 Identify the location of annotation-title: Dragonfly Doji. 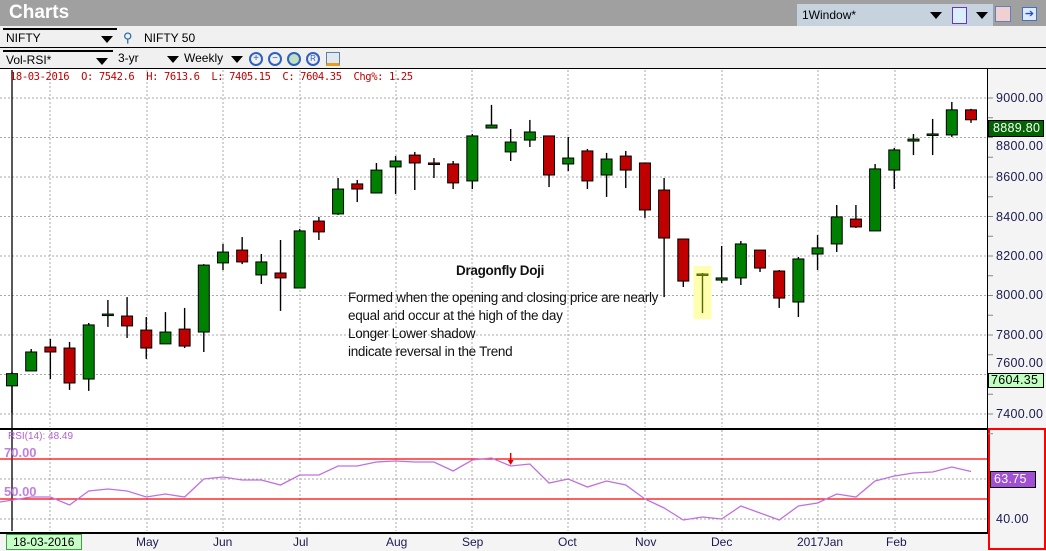
(500, 270).